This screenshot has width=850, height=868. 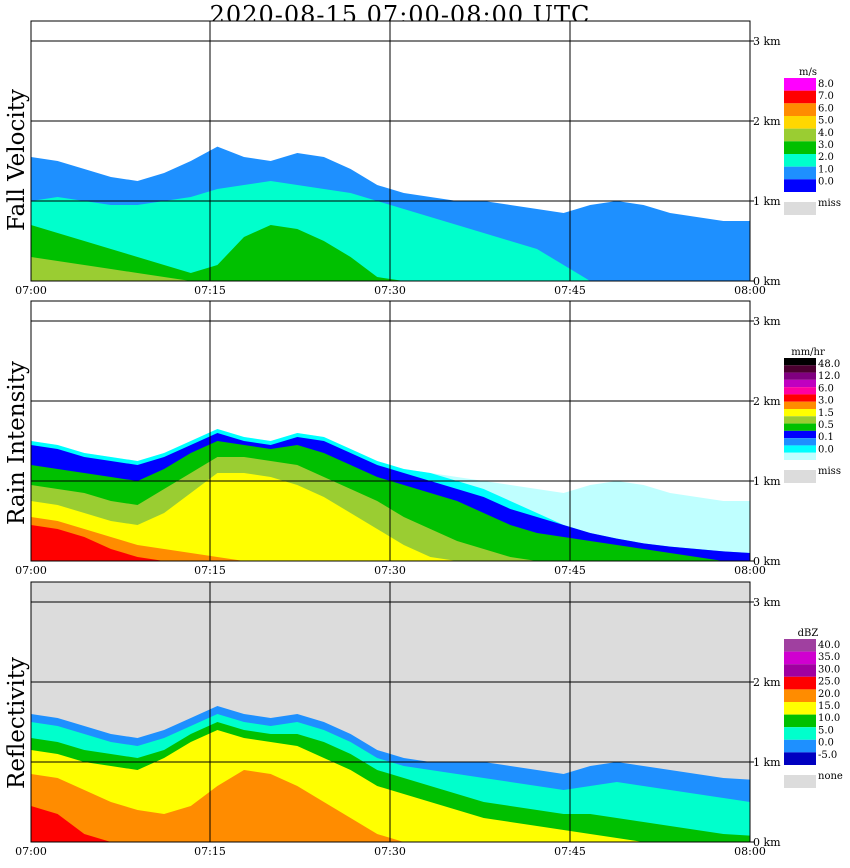 What do you see at coordinates (826, 425) in the screenshot?
I see `legend-label: 0.5` at bounding box center [826, 425].